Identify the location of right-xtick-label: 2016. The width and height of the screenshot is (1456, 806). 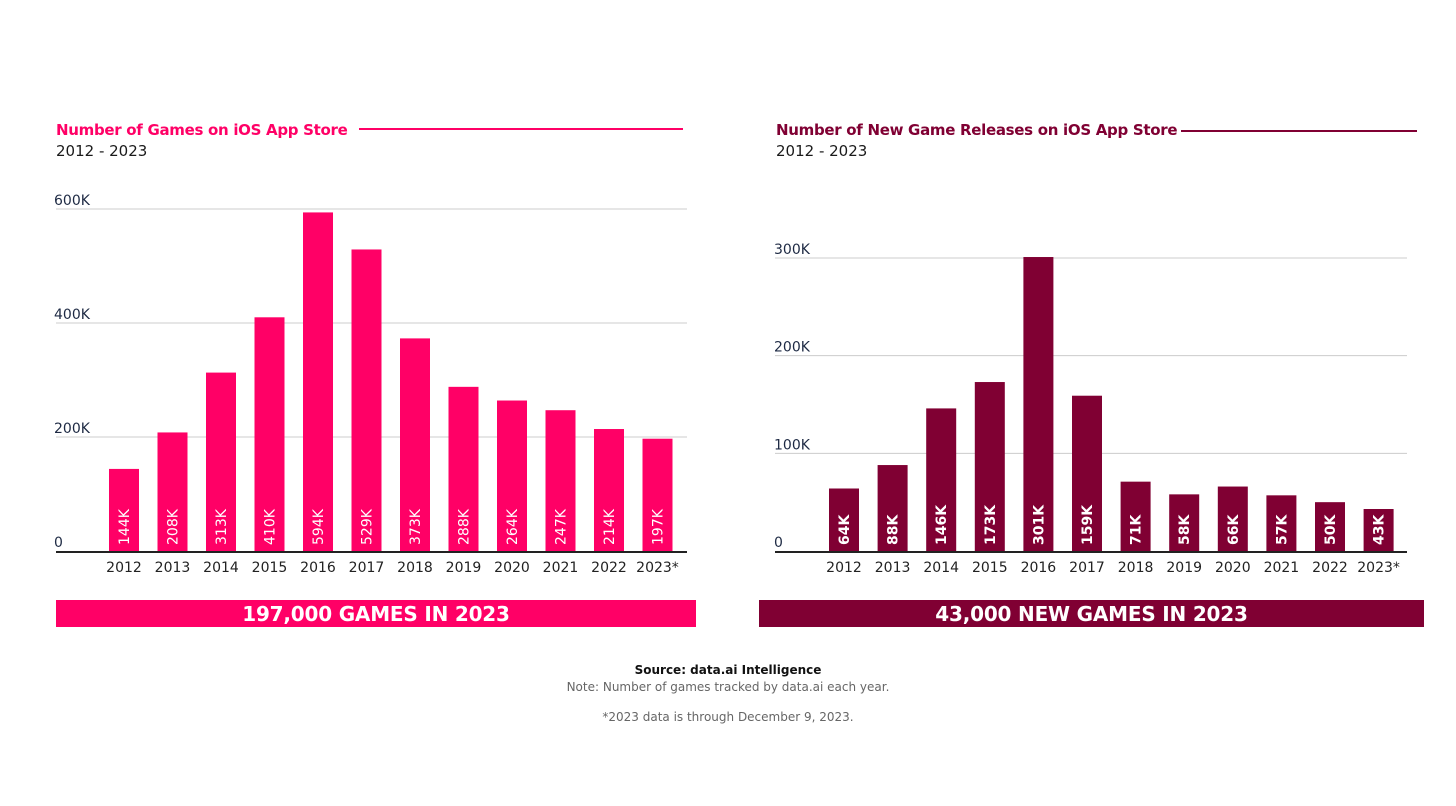
(1039, 568).